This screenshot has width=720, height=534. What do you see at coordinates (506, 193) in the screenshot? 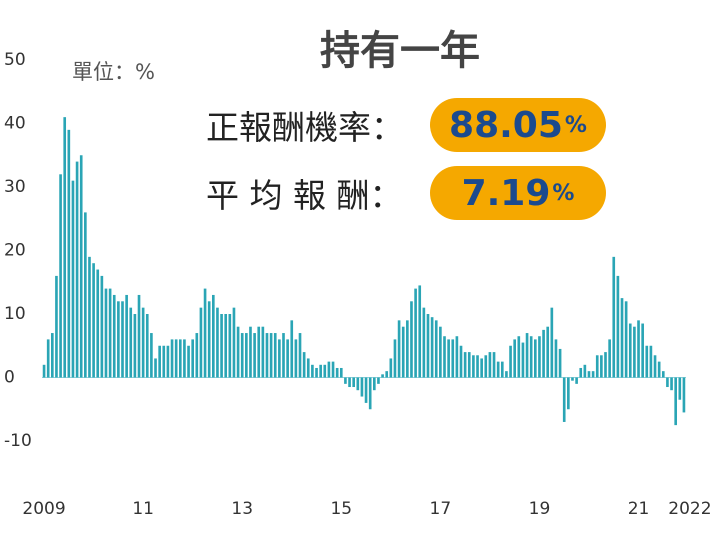
I see `stat-value: 7.19` at bounding box center [506, 193].